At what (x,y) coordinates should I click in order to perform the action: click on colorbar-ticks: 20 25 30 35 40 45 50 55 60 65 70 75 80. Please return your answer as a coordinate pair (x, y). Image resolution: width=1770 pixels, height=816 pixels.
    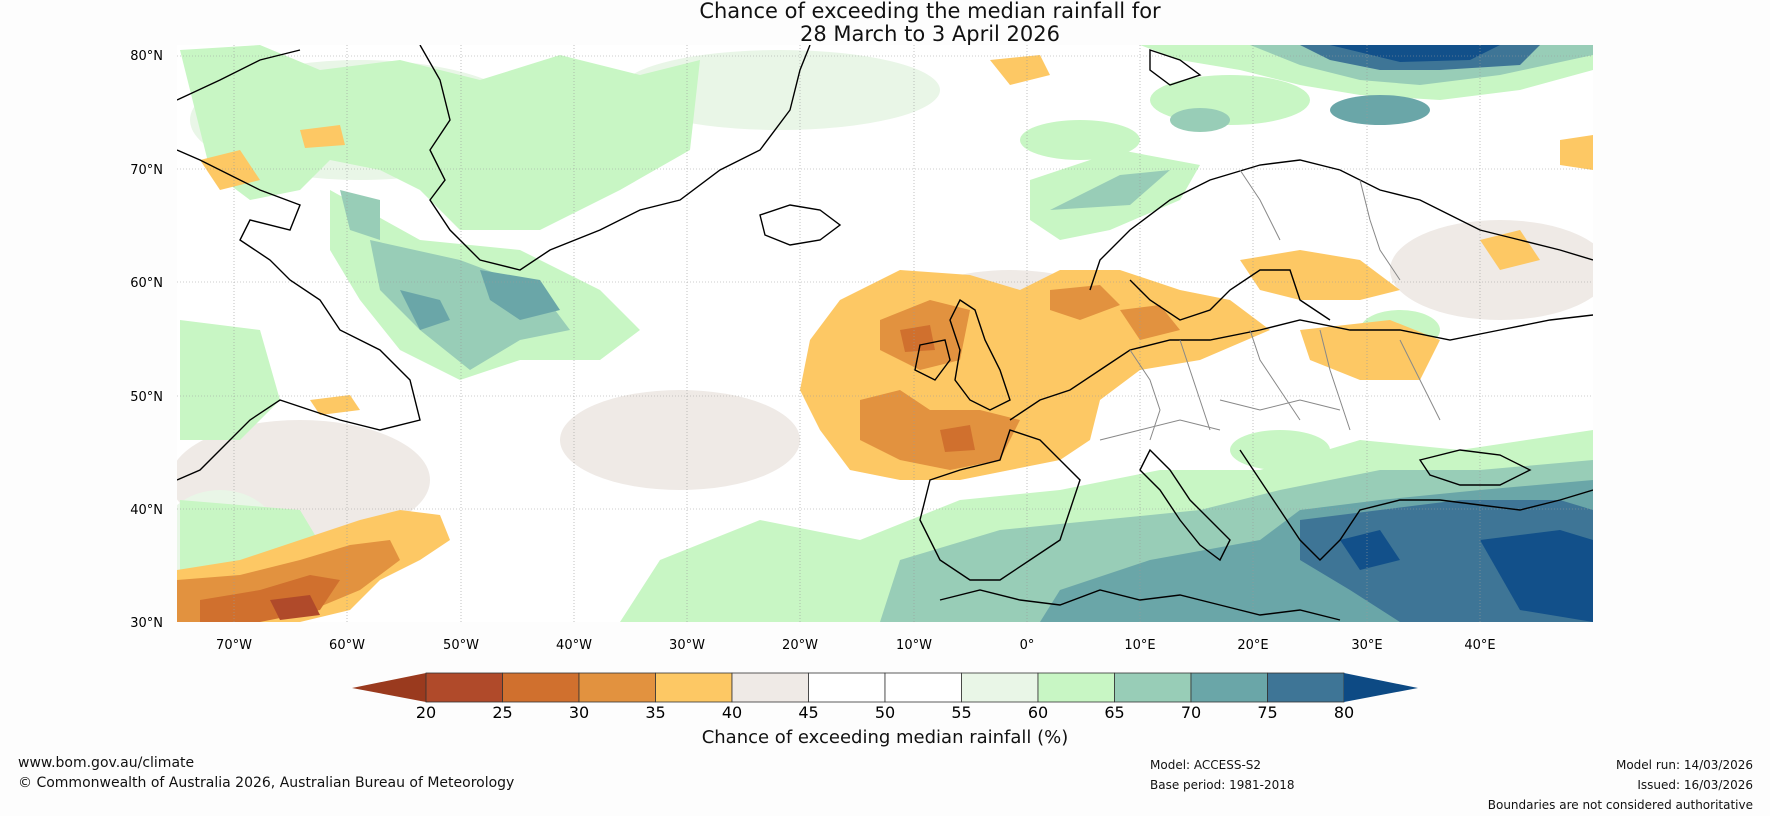
    Looking at the image, I should click on (885, 712).